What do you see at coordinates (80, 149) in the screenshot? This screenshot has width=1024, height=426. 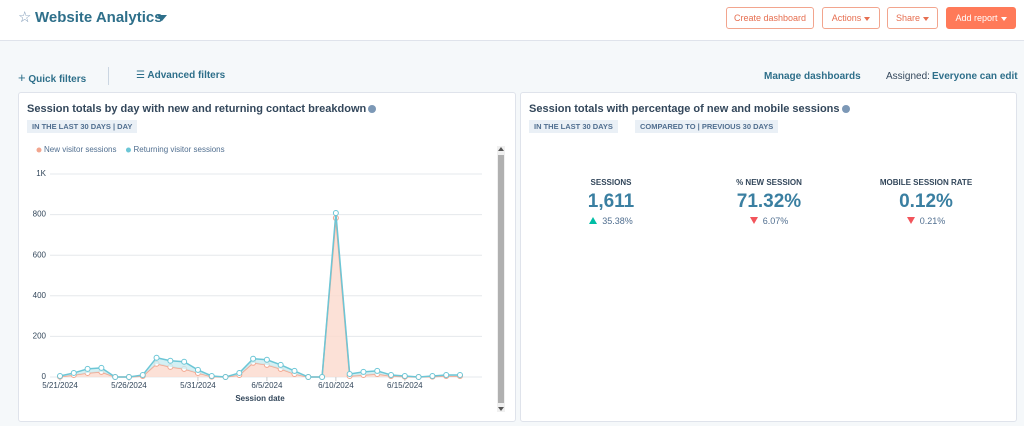 I see `legend-label: New visitor sessions` at bounding box center [80, 149].